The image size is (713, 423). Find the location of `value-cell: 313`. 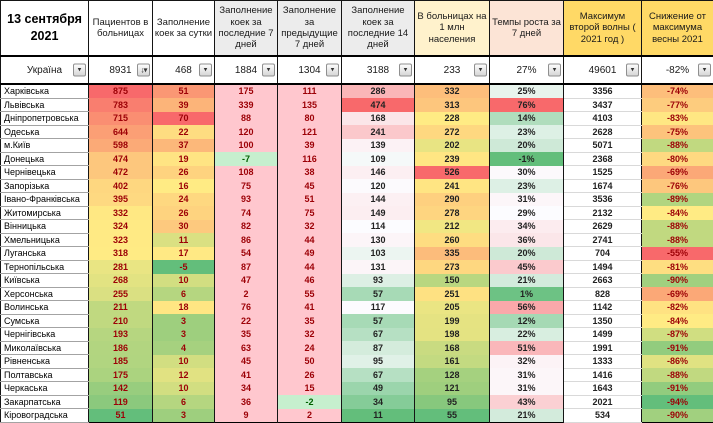

value-cell: 313 is located at coordinates (452, 105).